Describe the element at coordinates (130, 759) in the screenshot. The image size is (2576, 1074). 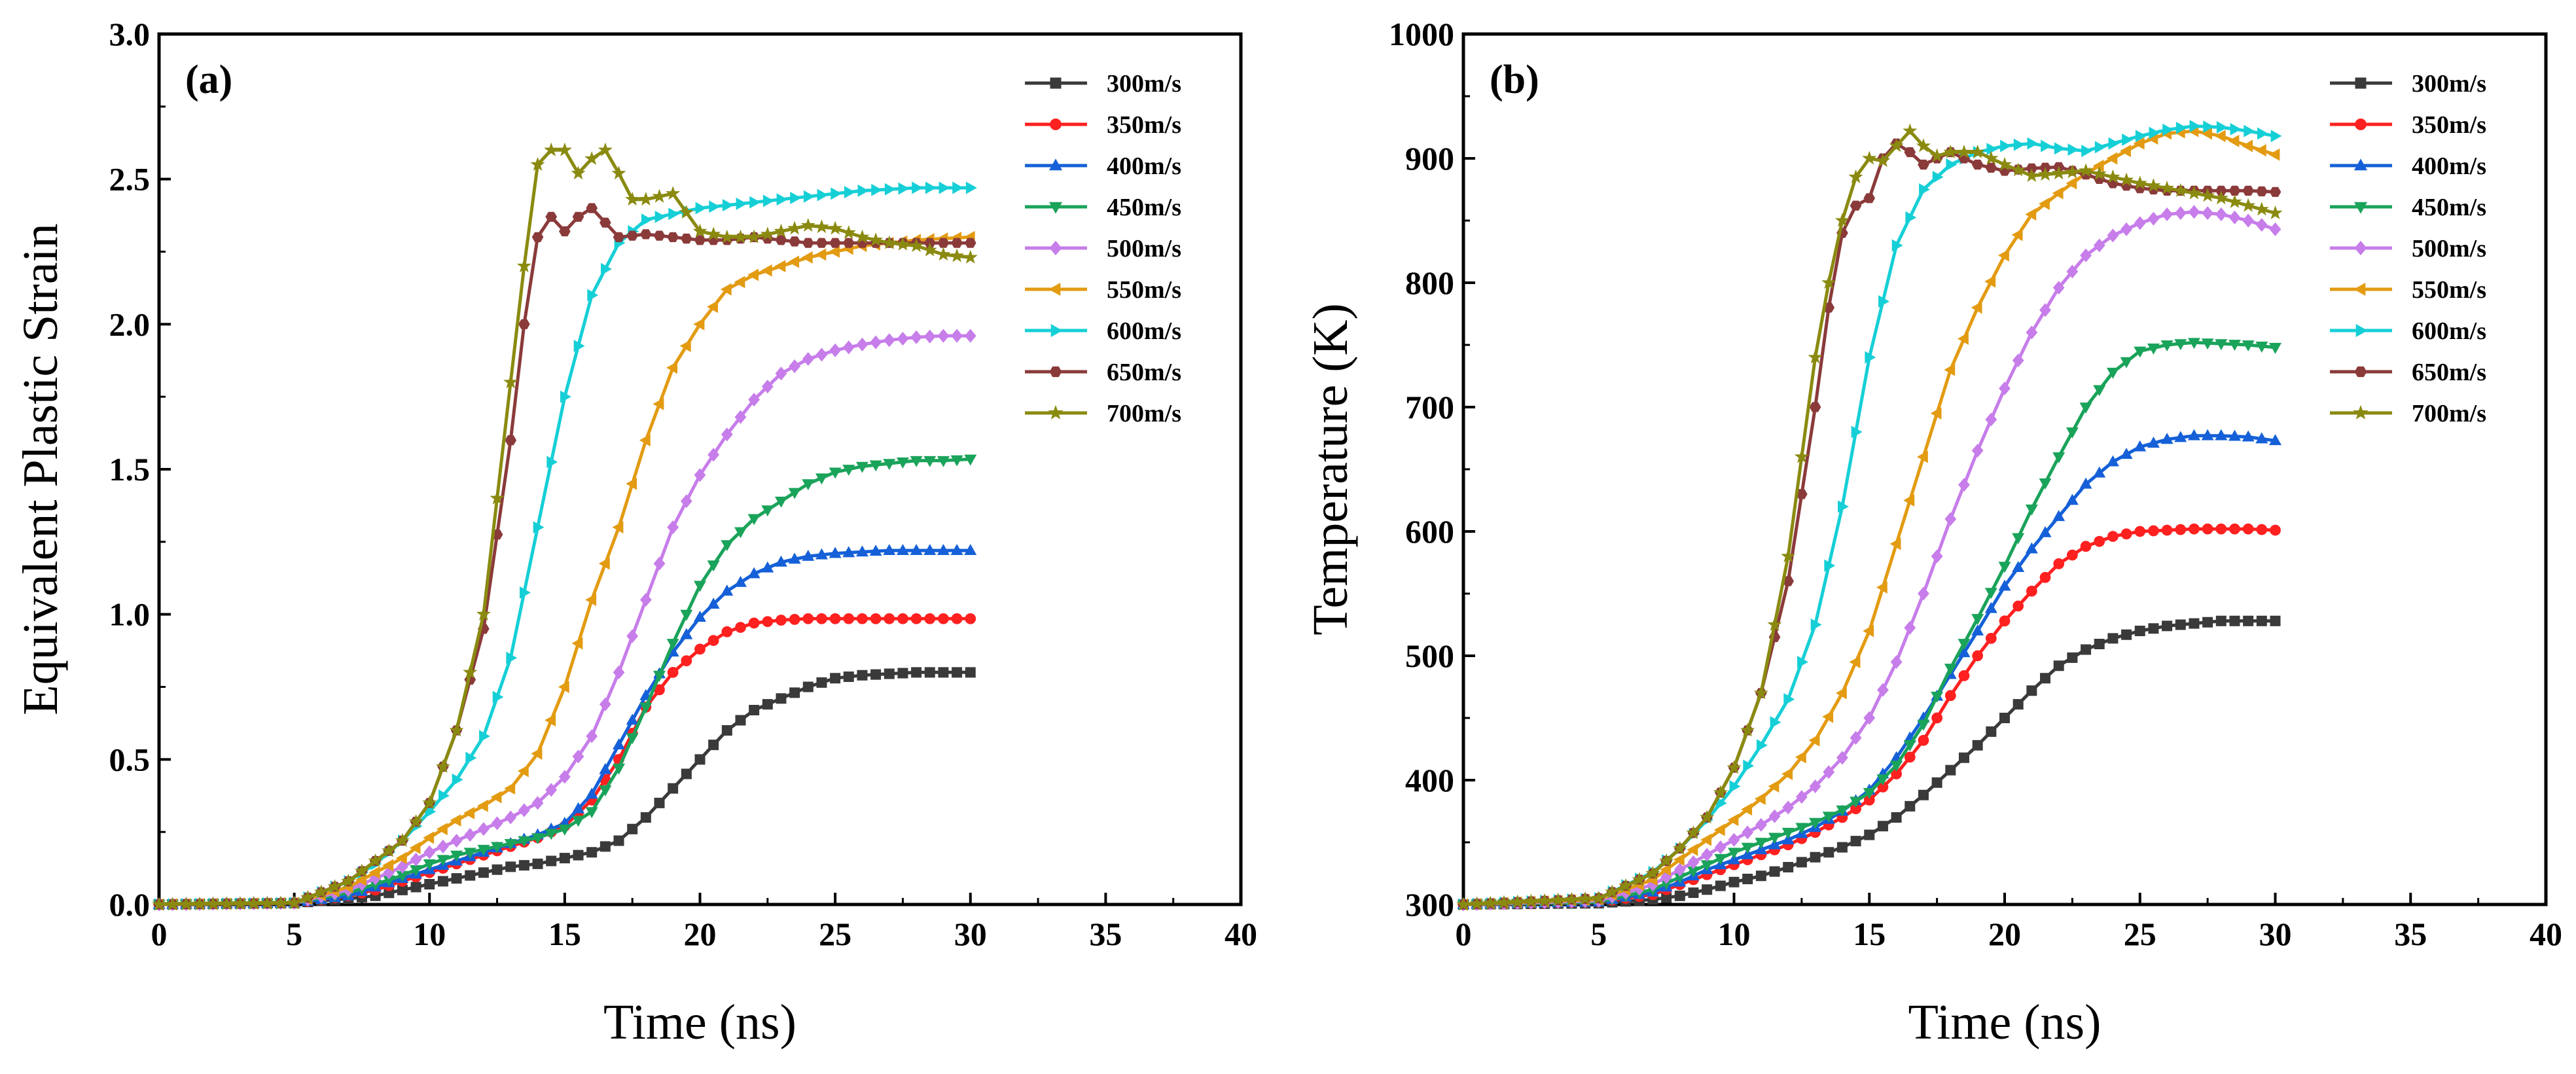
I see `y-tick-label: 0.5` at that location.